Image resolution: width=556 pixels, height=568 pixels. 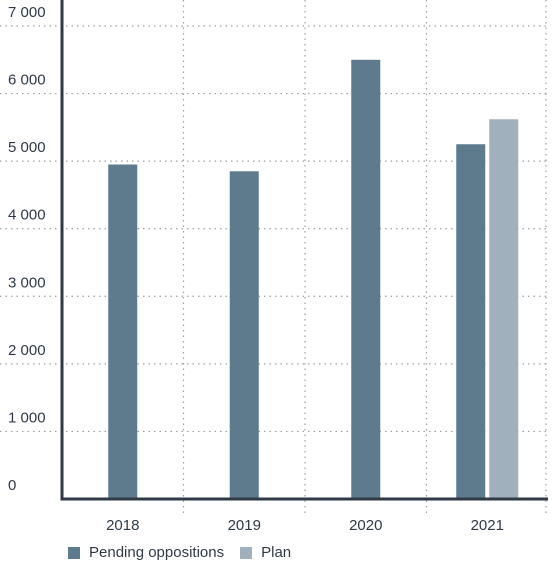 What do you see at coordinates (27, 249) in the screenshot?
I see `y-axis-ticks: 0 1 000 2 000 3 000 4 000 5 000 6 000 7 000` at bounding box center [27, 249].